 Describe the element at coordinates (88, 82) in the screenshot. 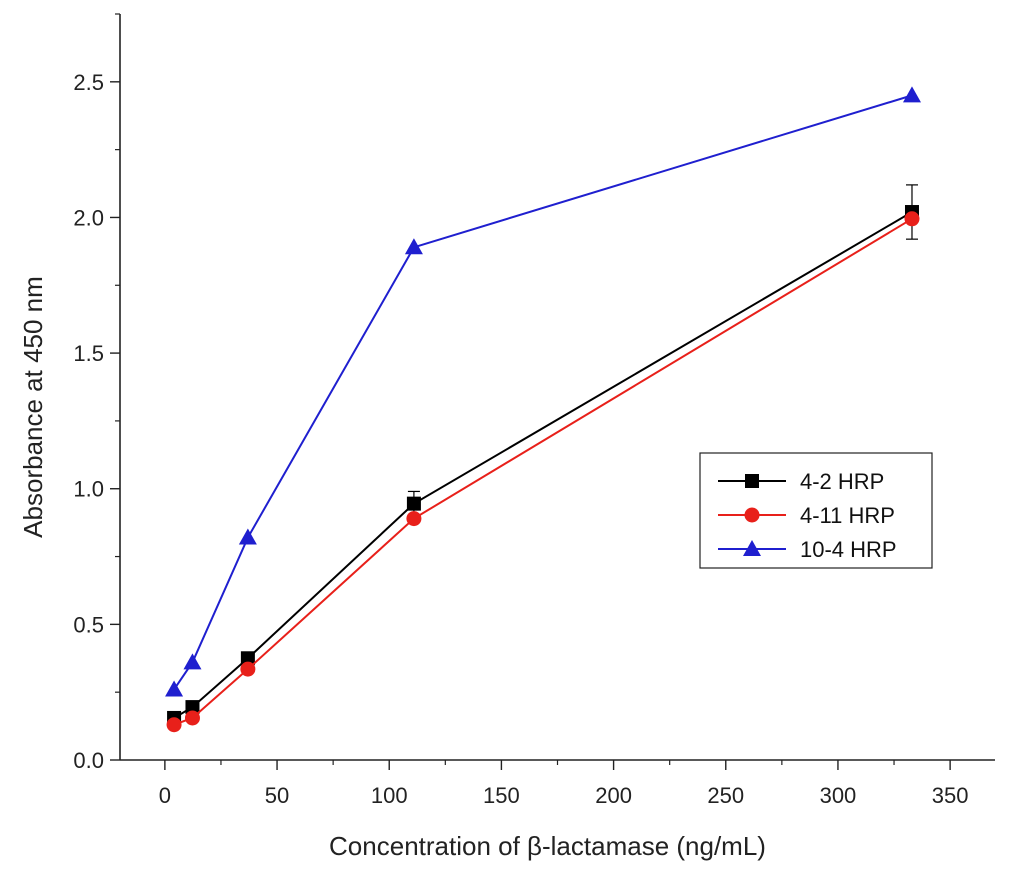

I see `y-tick-label: 2.5` at that location.